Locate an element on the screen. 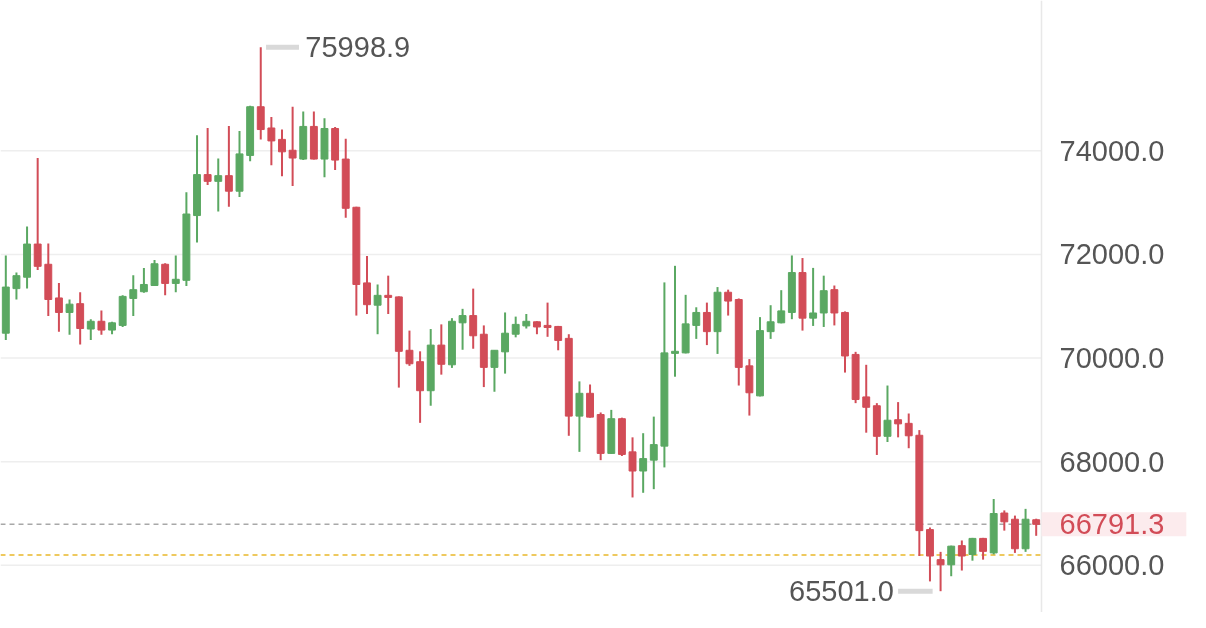 The image size is (1206, 628). y-tick-label: 74000.0 is located at coordinates (1112, 150).